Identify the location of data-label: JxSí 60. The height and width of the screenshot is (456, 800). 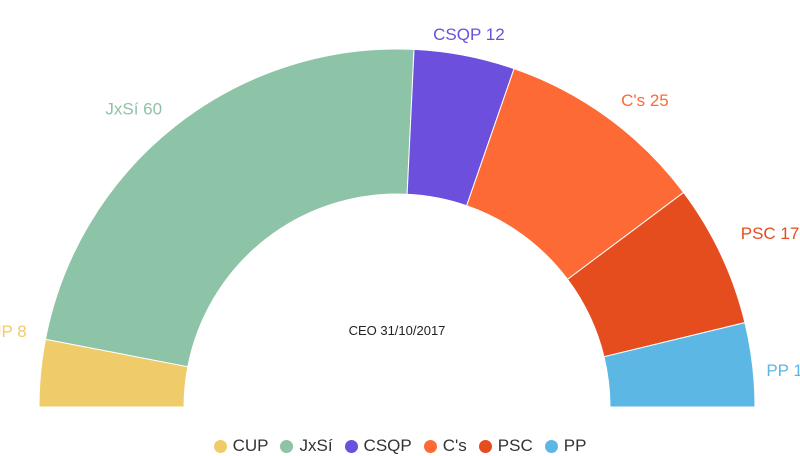
(133, 108).